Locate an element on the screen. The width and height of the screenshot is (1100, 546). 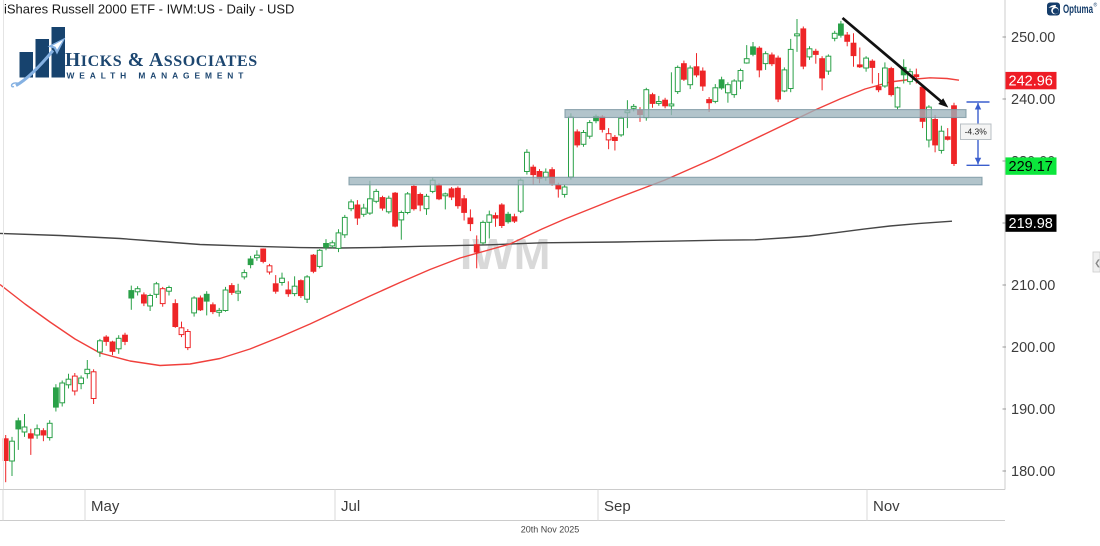
svg-text: HICKS & ASSOCIATES is located at coordinates (161, 60).